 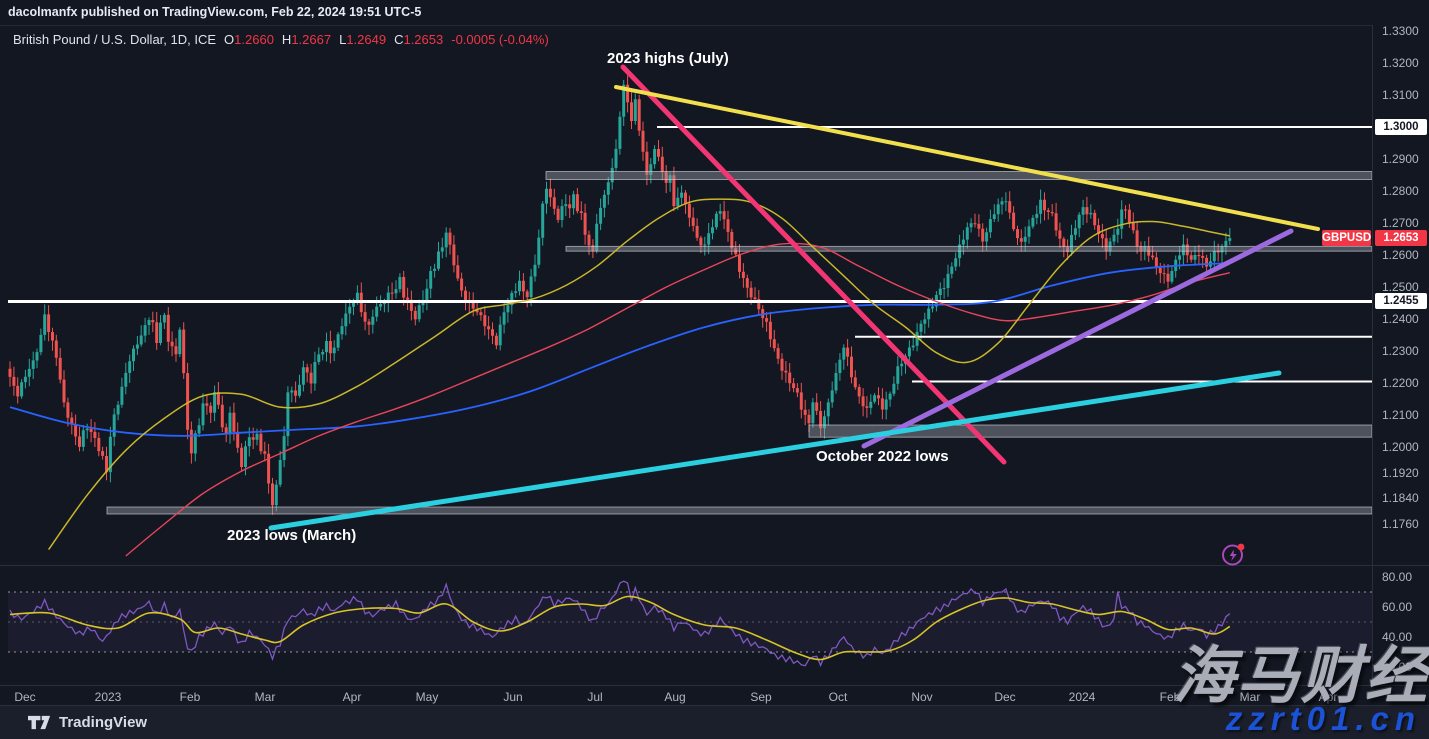 I want to click on ohlc-c: C1.2653, so click(x=419, y=39).